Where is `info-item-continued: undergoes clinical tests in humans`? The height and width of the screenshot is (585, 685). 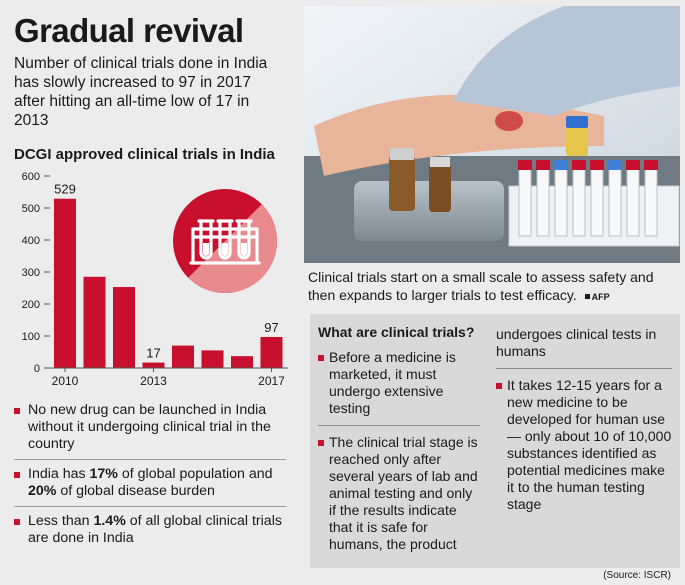 info-item-continued: undergoes clinical tests in humans is located at coordinates (576, 342).